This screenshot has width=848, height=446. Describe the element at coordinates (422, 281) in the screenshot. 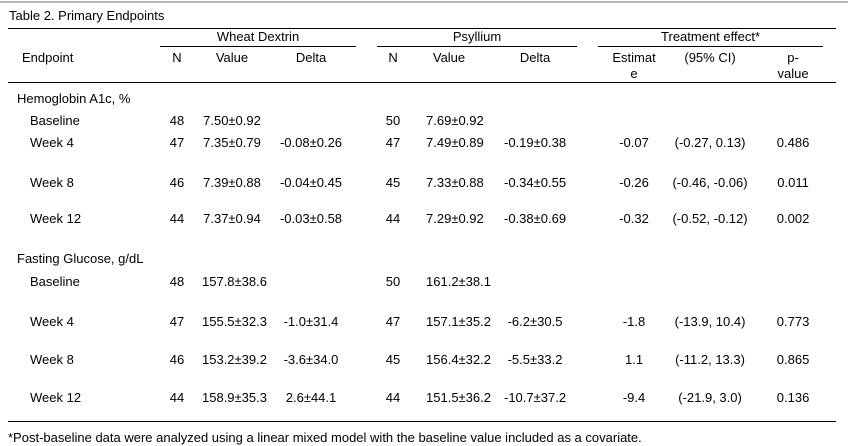

I see `table-row-glucose-baseline: Baseline 48 157.8±38.6 50 161.2±38.1` at that location.